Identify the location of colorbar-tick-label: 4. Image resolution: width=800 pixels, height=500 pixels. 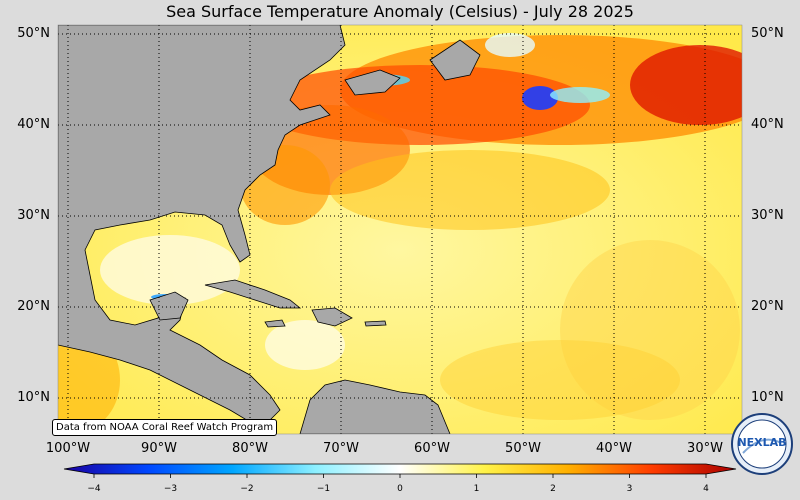
(706, 489).